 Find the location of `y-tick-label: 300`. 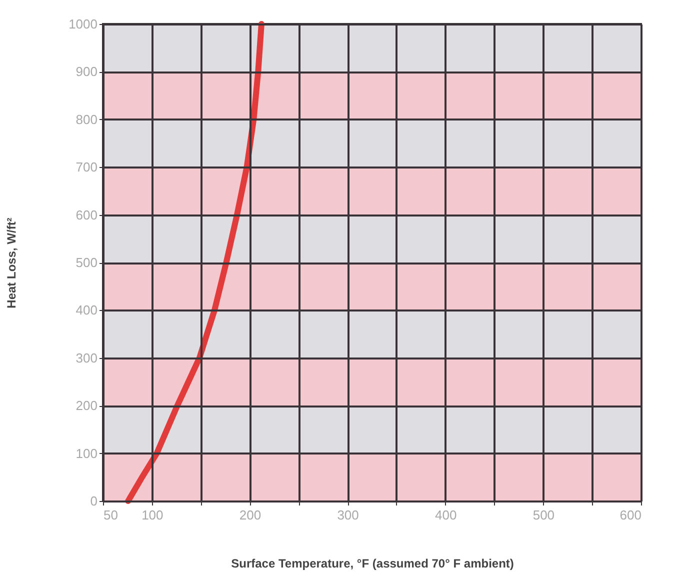

y-tick-label: 300 is located at coordinates (87, 358).